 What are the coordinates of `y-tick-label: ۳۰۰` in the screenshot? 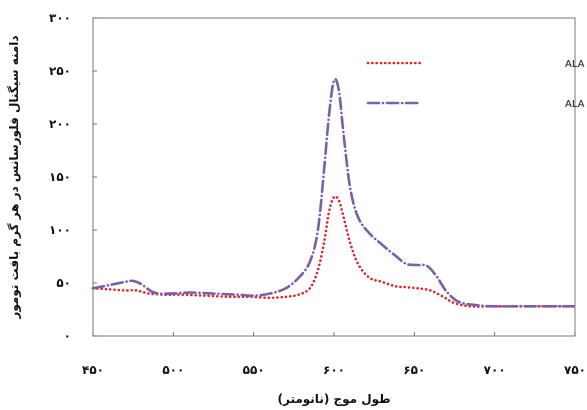 It's located at (60, 18).